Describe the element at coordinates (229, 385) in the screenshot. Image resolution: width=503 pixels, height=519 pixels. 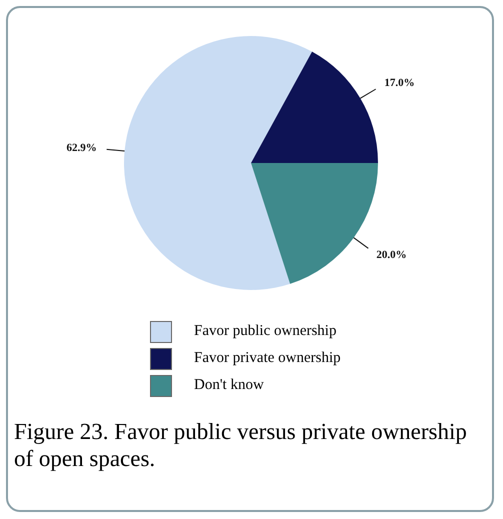
I see `legend-label: Don't know` at that location.